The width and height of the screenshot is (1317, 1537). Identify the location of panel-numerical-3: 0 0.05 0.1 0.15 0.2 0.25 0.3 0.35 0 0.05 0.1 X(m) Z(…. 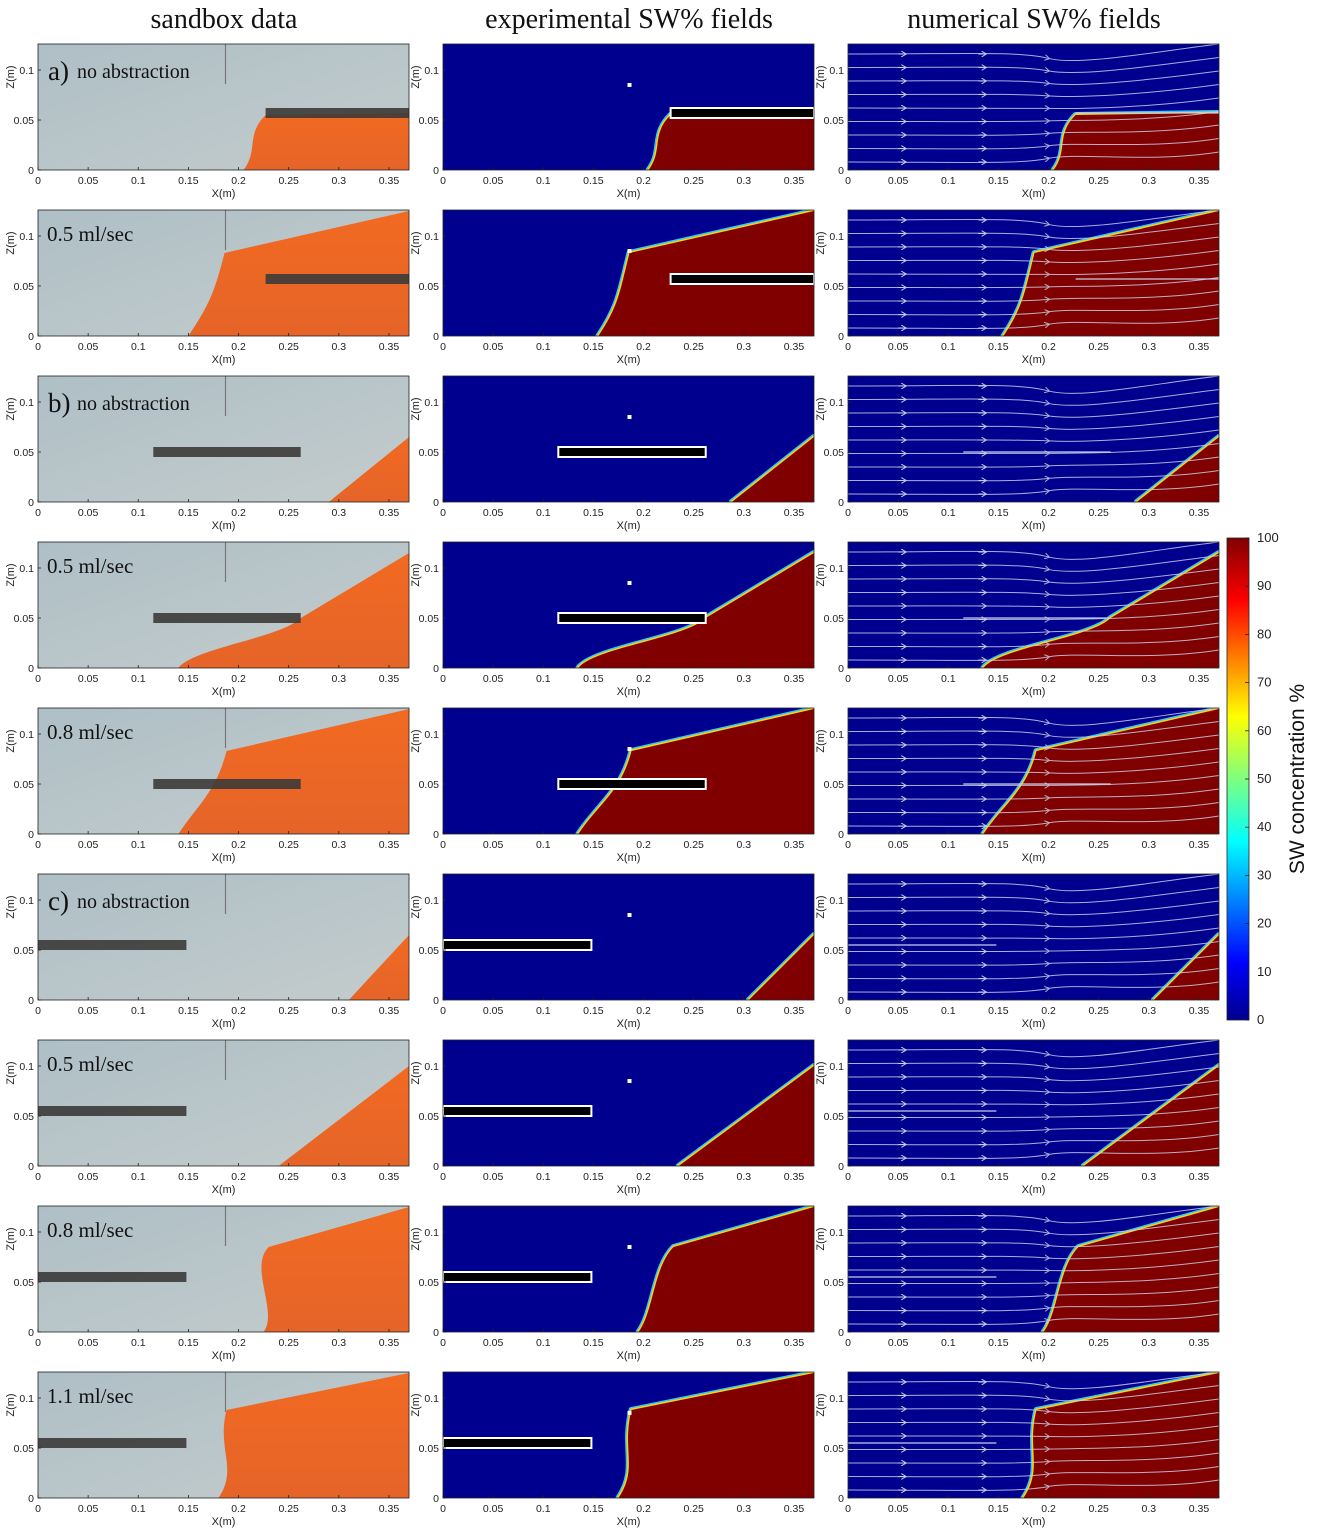
(1017, 453).